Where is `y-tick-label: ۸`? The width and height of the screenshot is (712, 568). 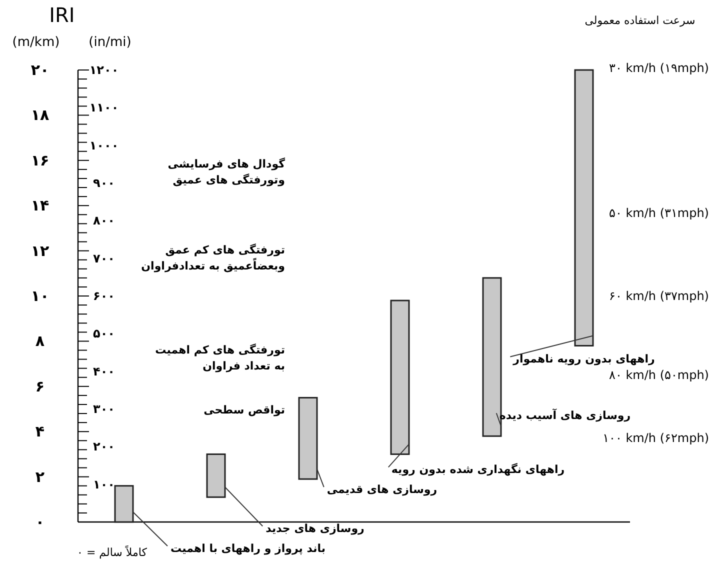 y-tick-label: ۸ is located at coordinates (40, 341).